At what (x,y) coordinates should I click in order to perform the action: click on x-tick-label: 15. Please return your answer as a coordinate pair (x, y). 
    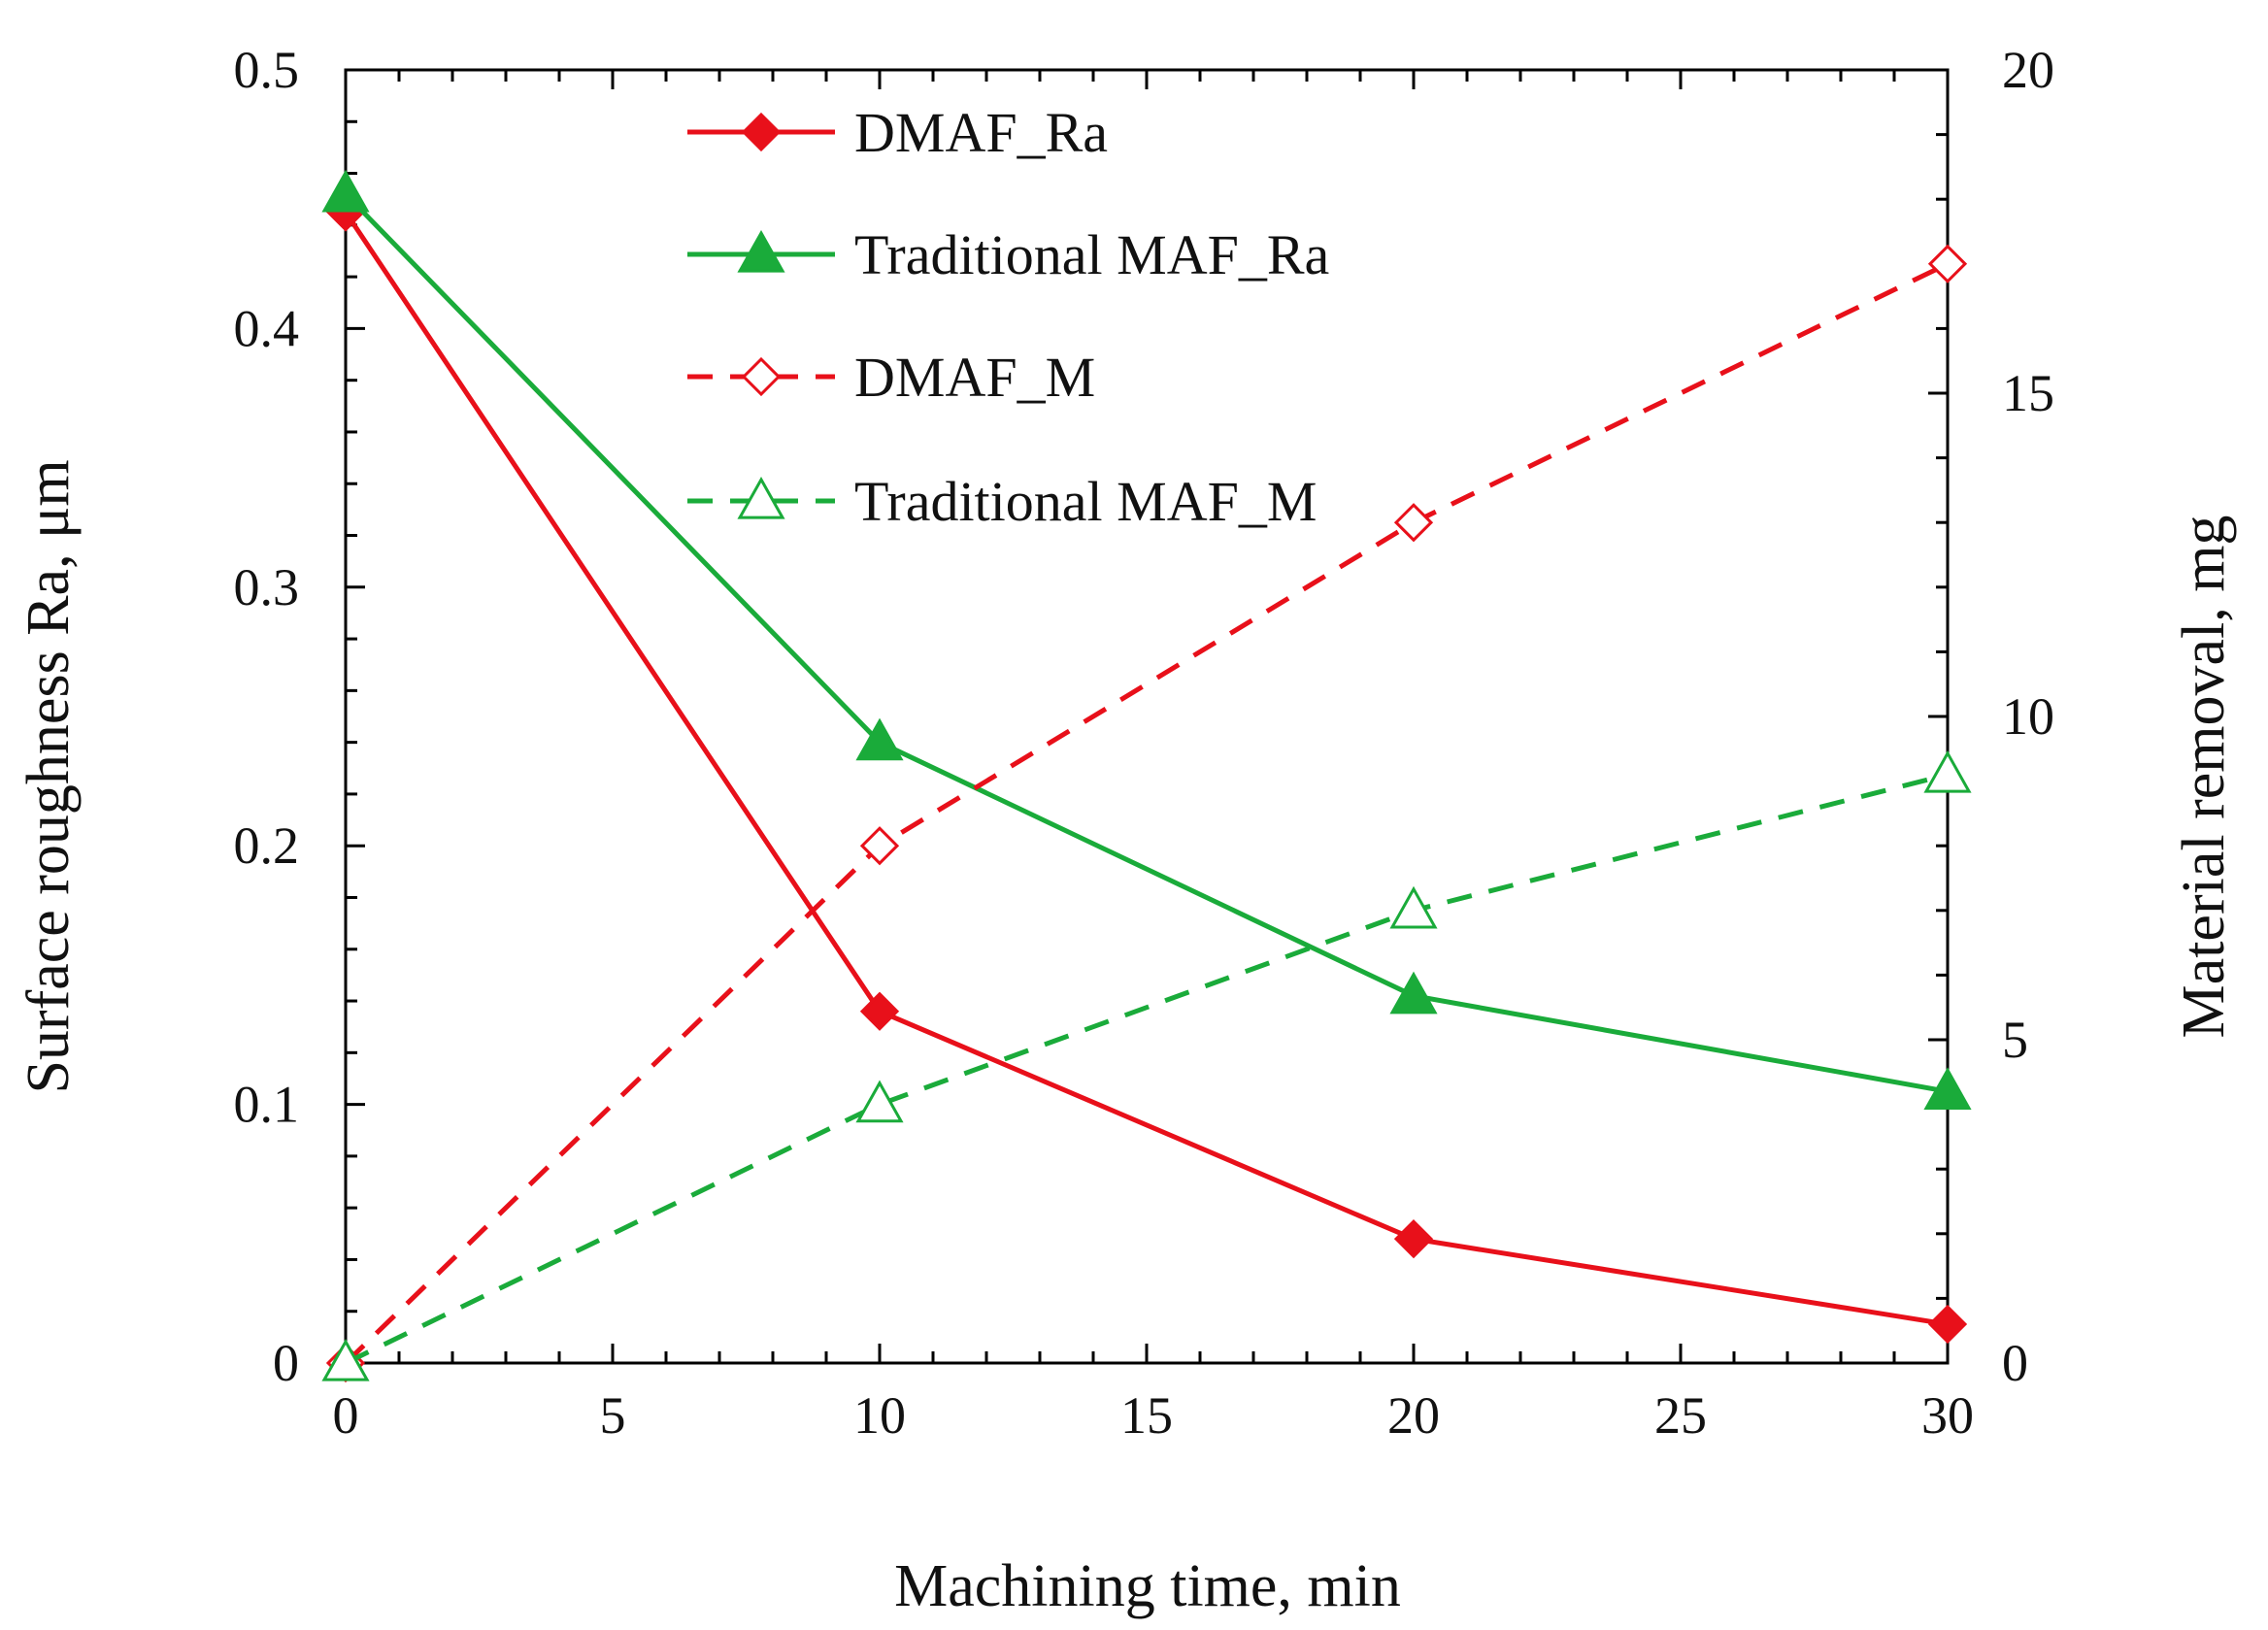
    Looking at the image, I should click on (1146, 1415).